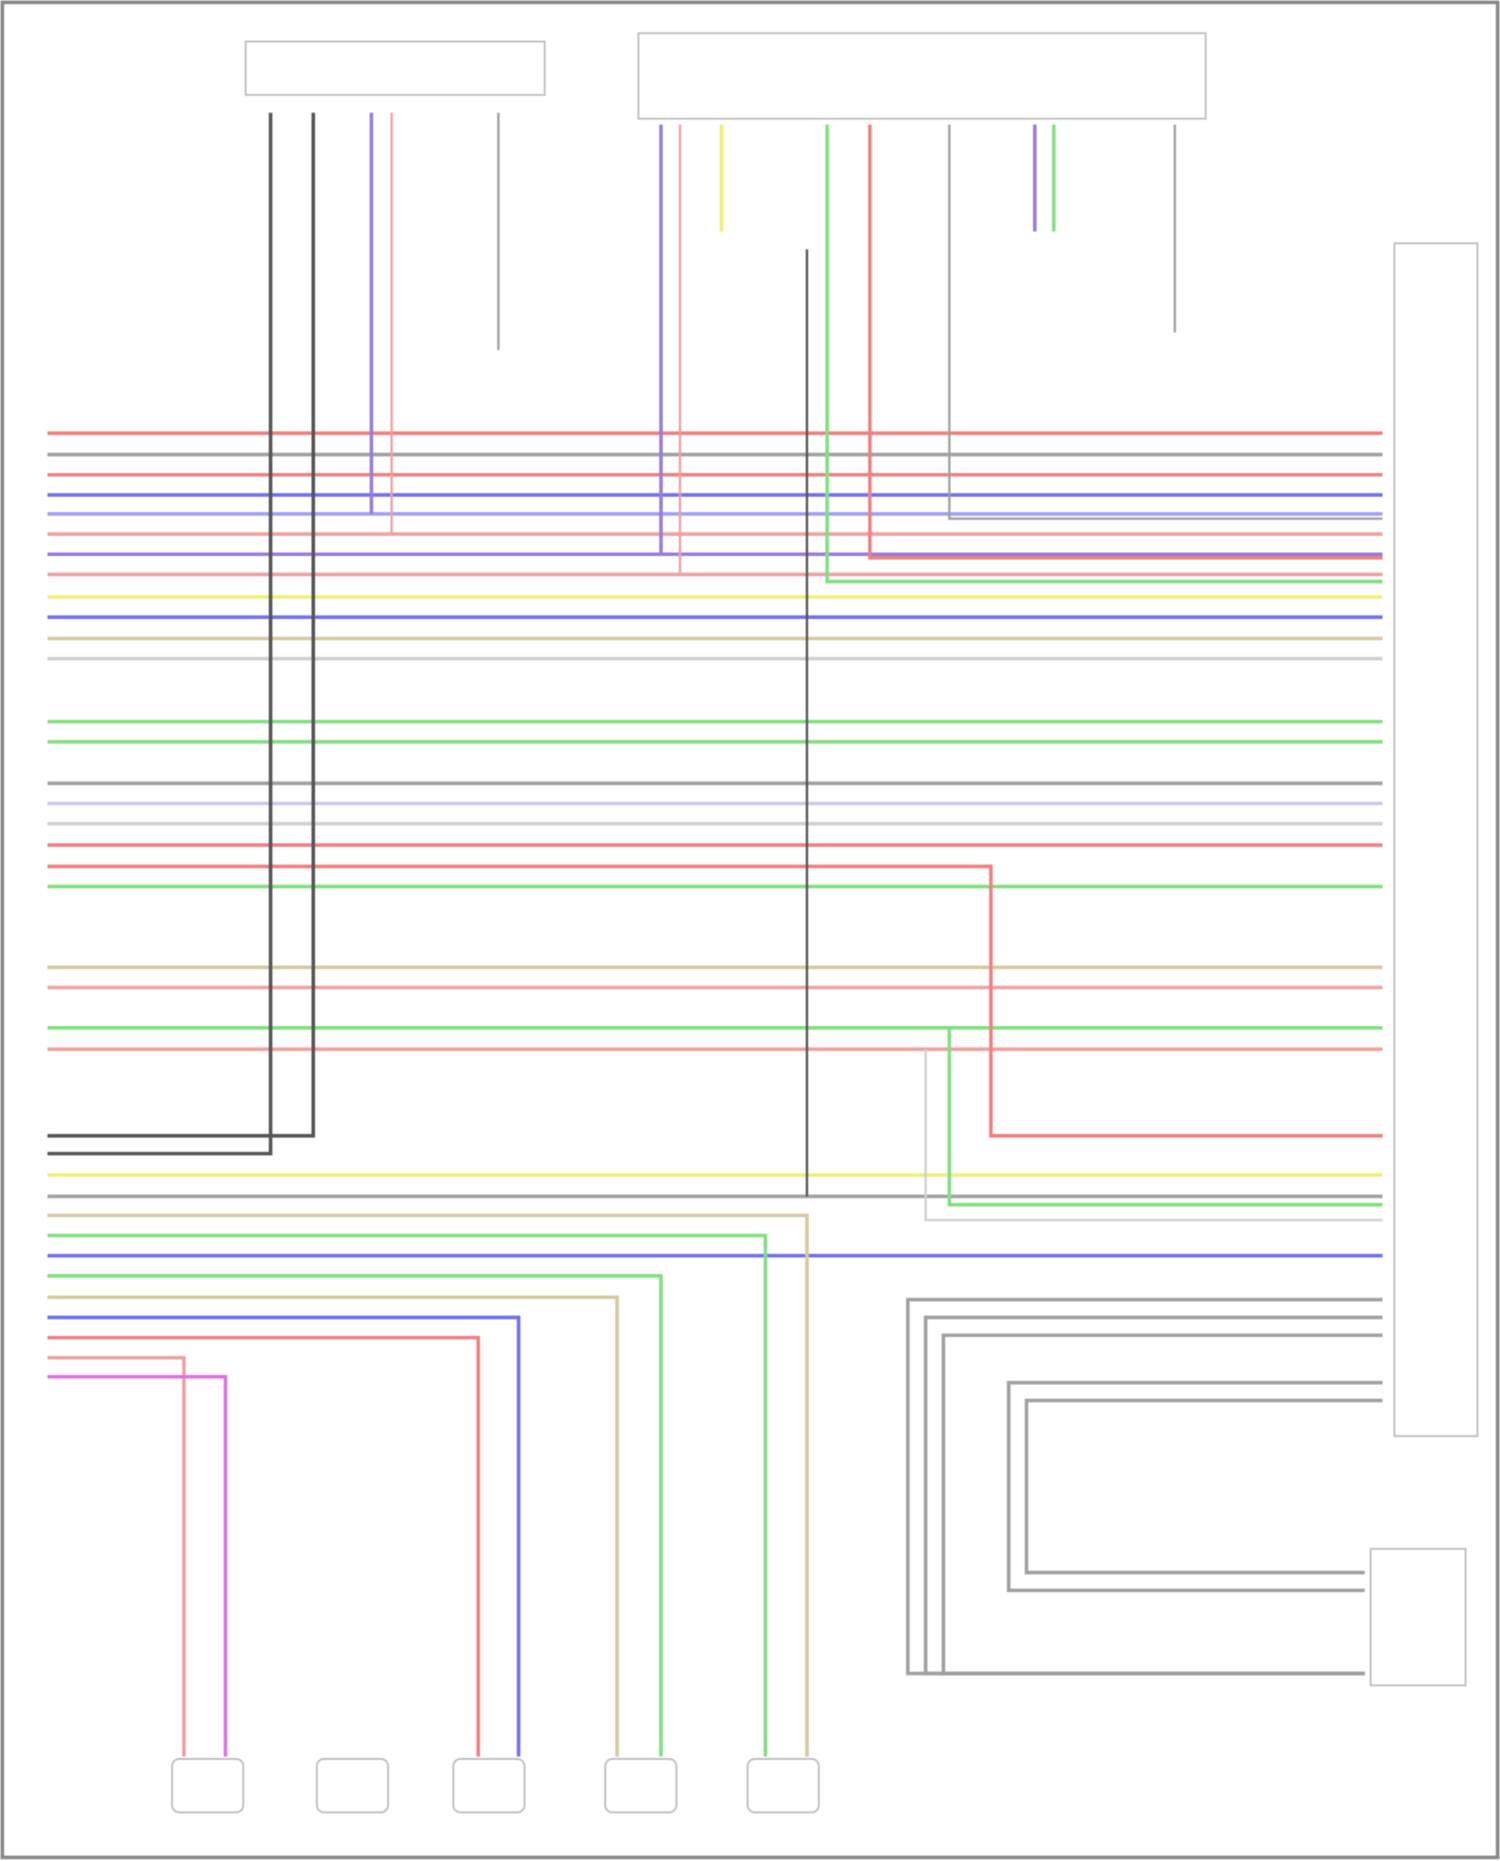  I want to click on right-connector-block, so click(1436, 839).